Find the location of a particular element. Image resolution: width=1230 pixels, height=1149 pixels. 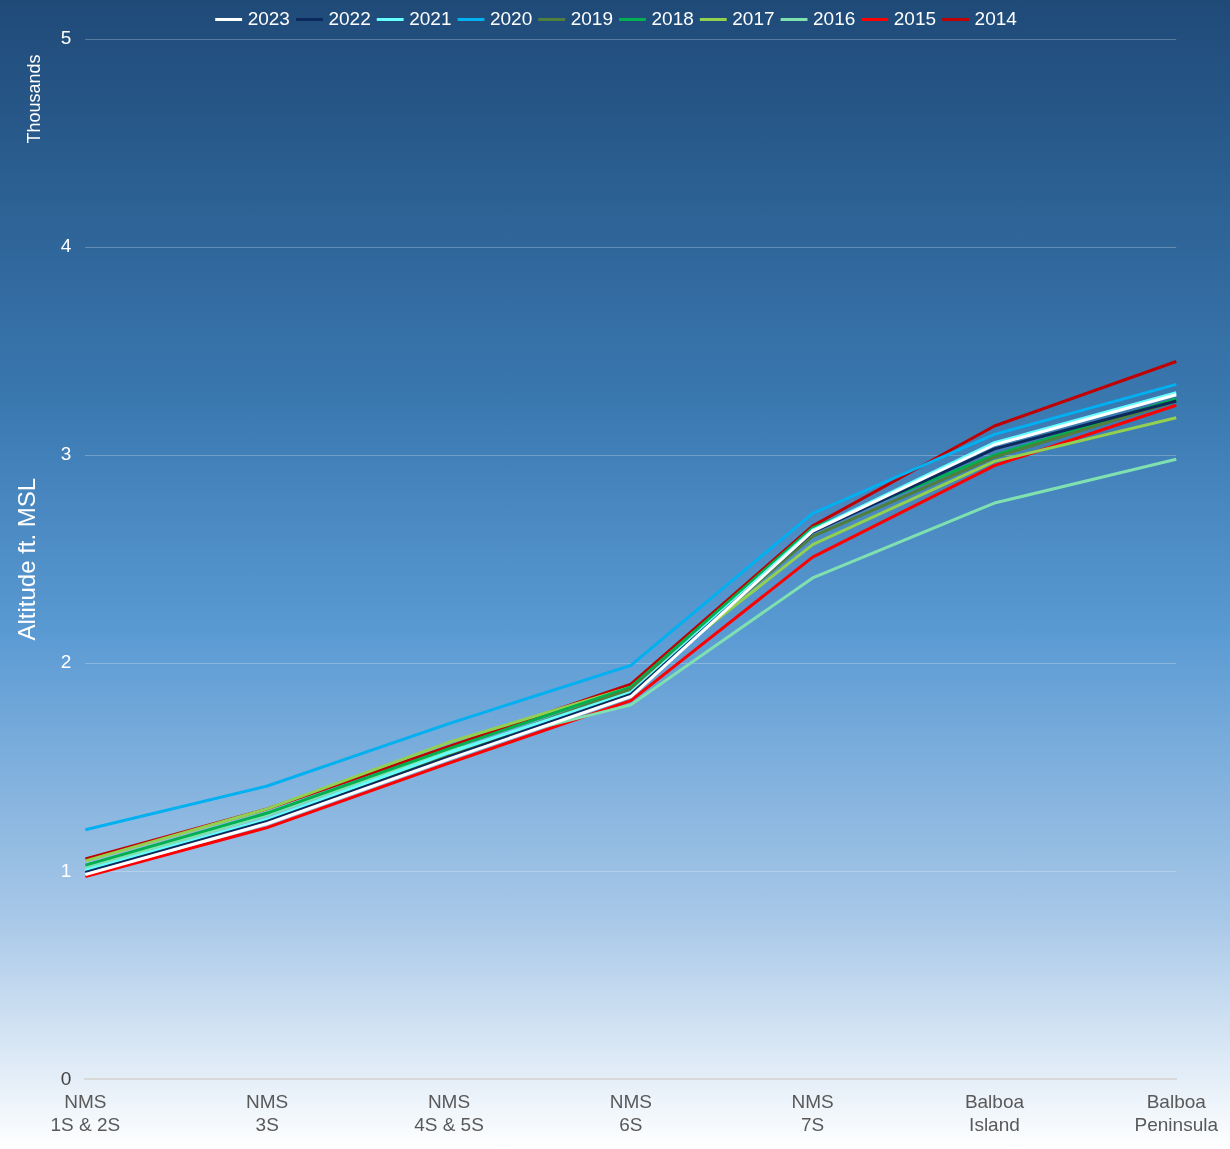

legend-label: 2019 is located at coordinates (592, 18).